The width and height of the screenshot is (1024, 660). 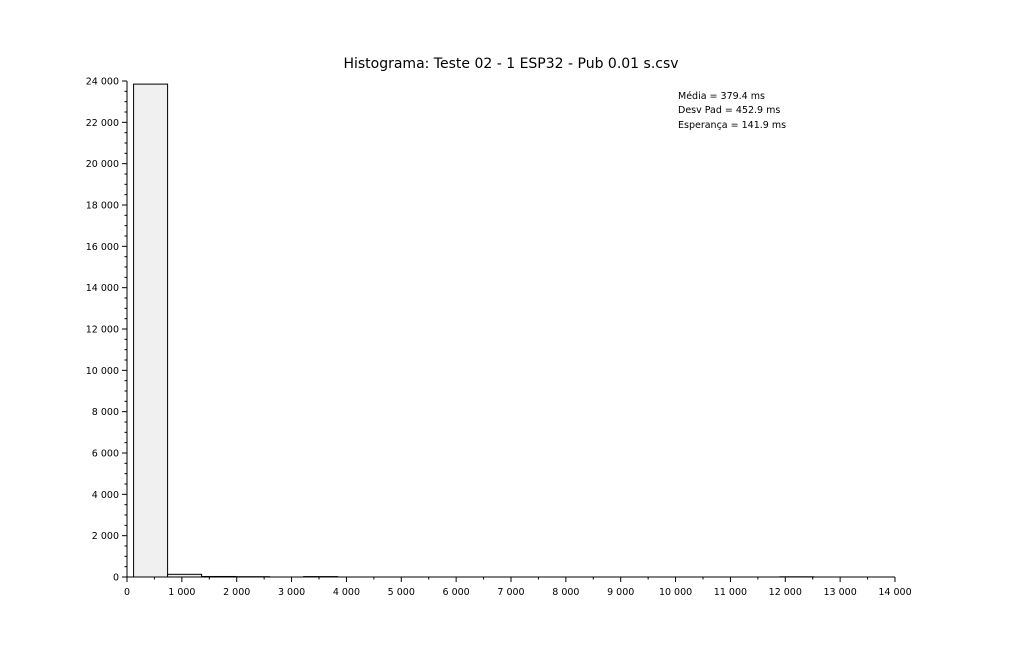 What do you see at coordinates (456, 592) in the screenshot?
I see `x-tick-label: 6 000` at bounding box center [456, 592].